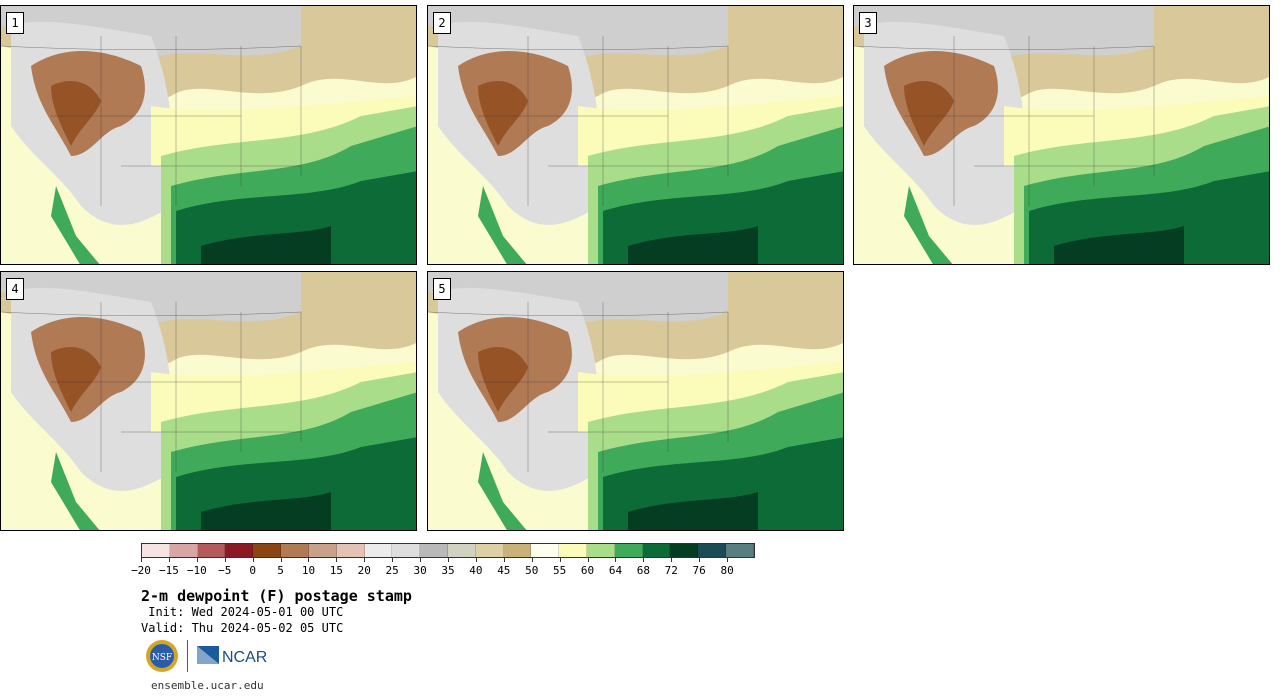 The height and width of the screenshot is (696, 1280). I want to click on tick-label: 50, so click(532, 570).